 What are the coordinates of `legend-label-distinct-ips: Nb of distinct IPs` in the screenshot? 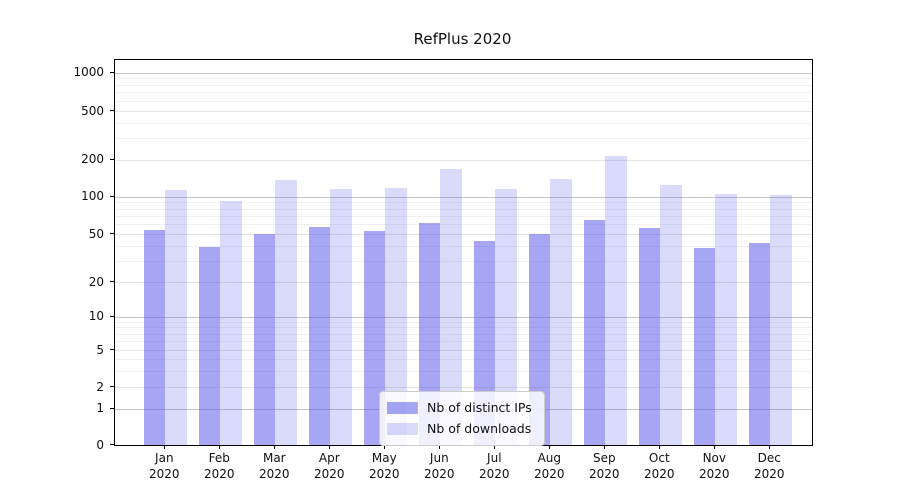 It's located at (479, 407).